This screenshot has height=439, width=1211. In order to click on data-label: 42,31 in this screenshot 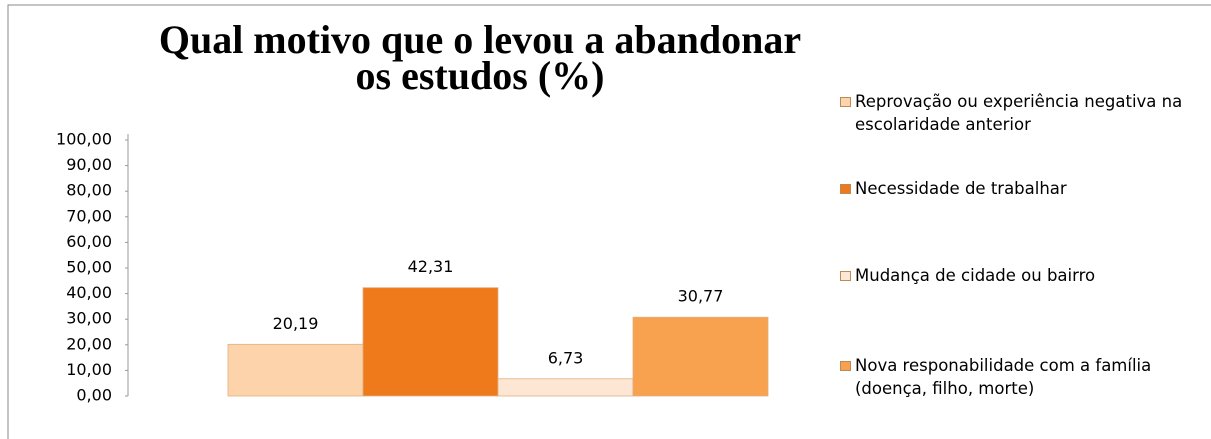, I will do `click(431, 266)`.